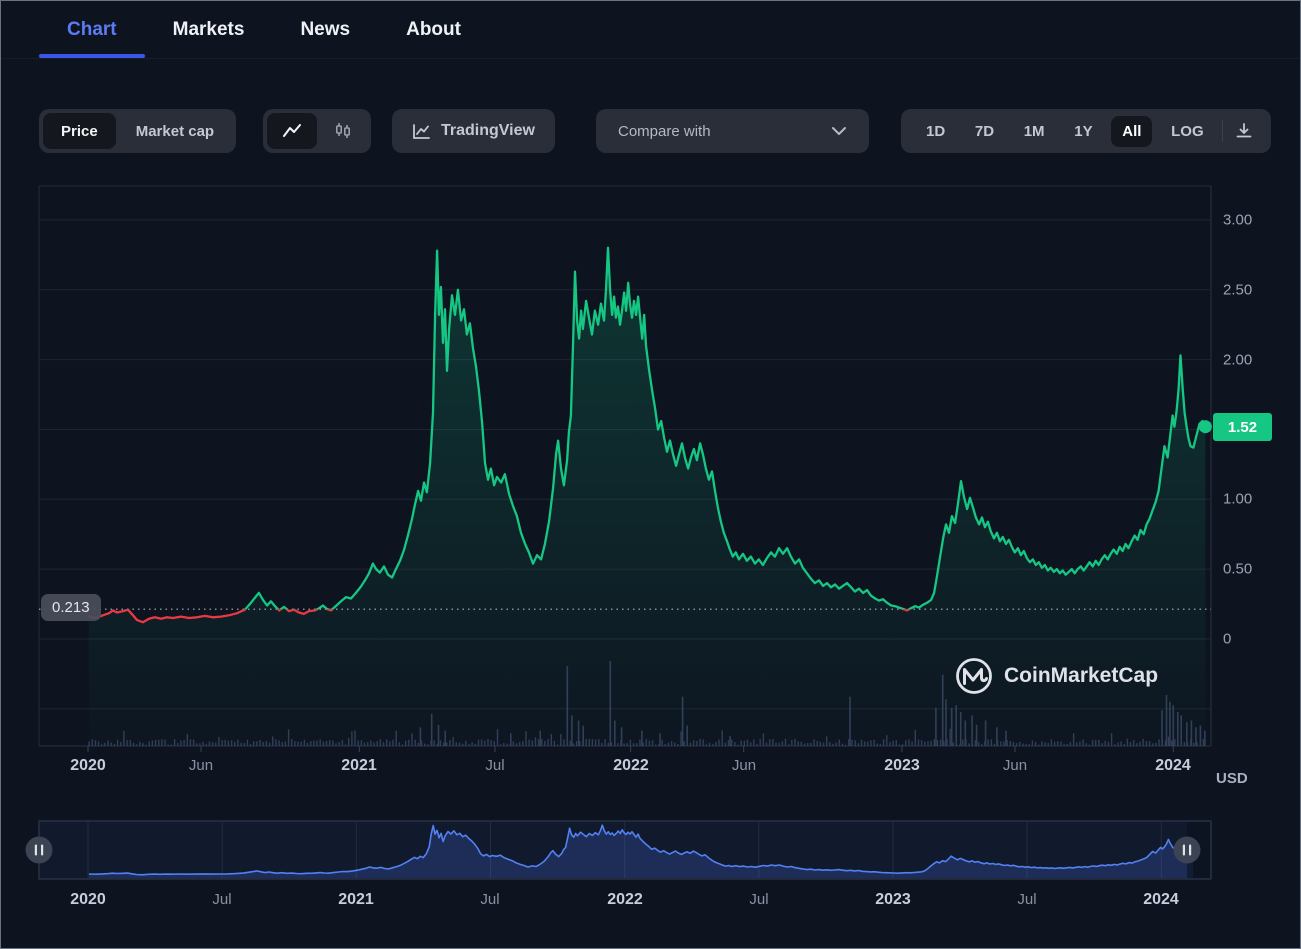  I want to click on brush-left-handle, so click(39, 850).